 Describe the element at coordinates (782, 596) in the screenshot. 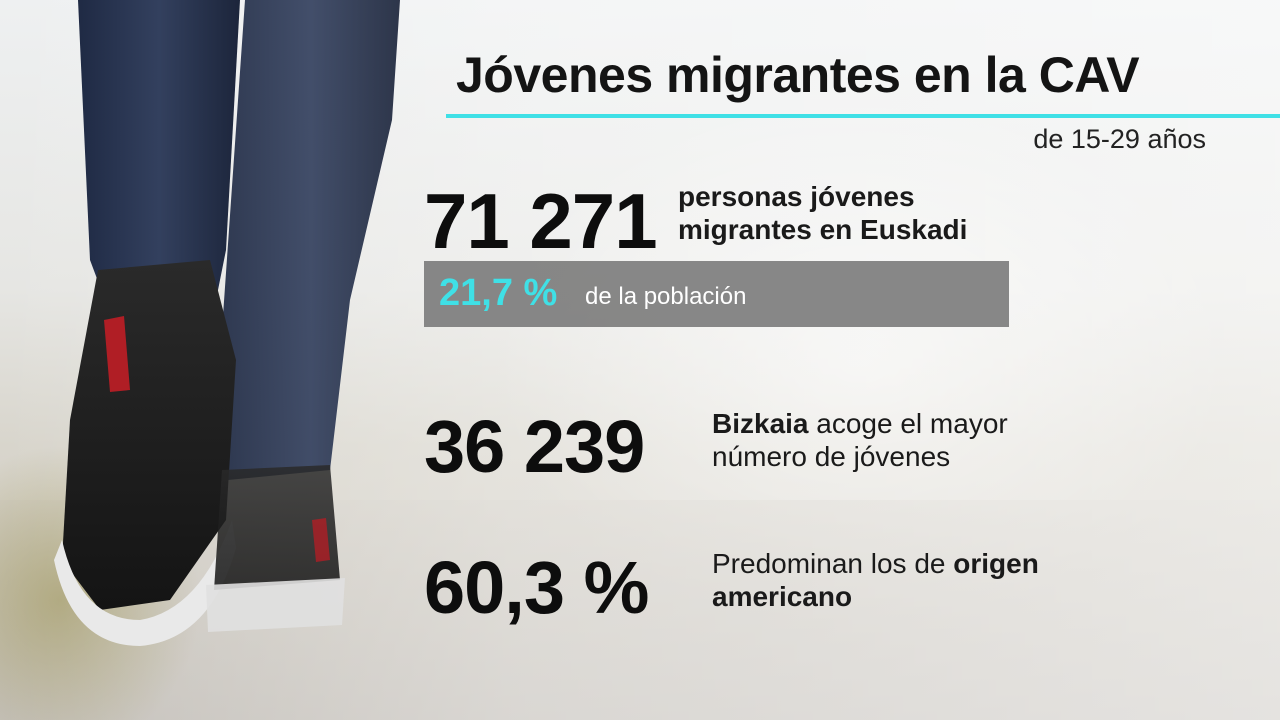

I see `desc-bold: americano` at that location.